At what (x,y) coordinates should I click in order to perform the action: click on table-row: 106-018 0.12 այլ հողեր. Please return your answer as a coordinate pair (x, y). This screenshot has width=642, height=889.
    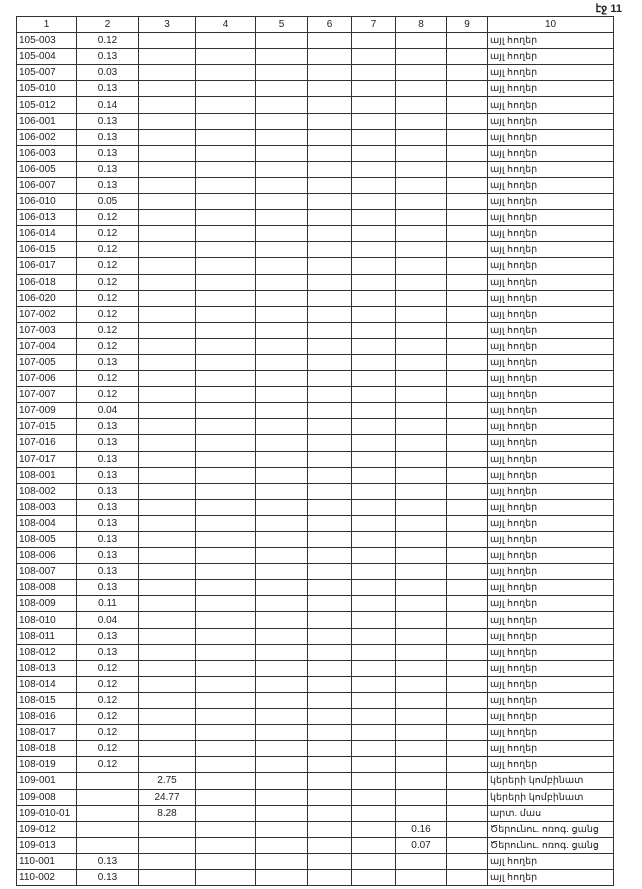
    Looking at the image, I should click on (315, 282).